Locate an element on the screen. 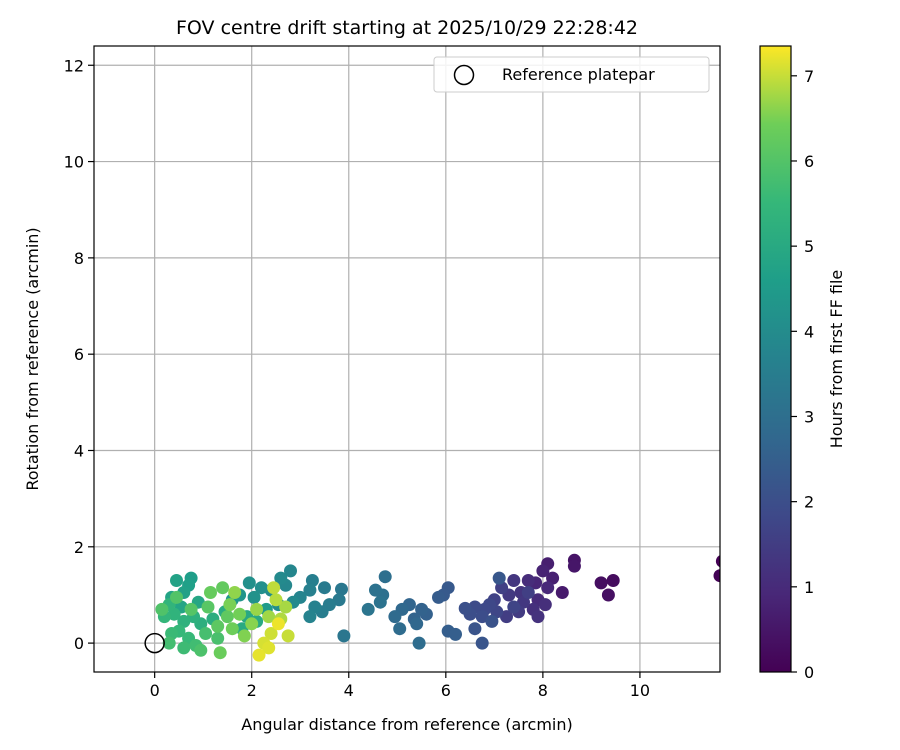 Image resolution: width=900 pixels, height=750 pixels. x-tick-label: 8 is located at coordinates (543, 690).